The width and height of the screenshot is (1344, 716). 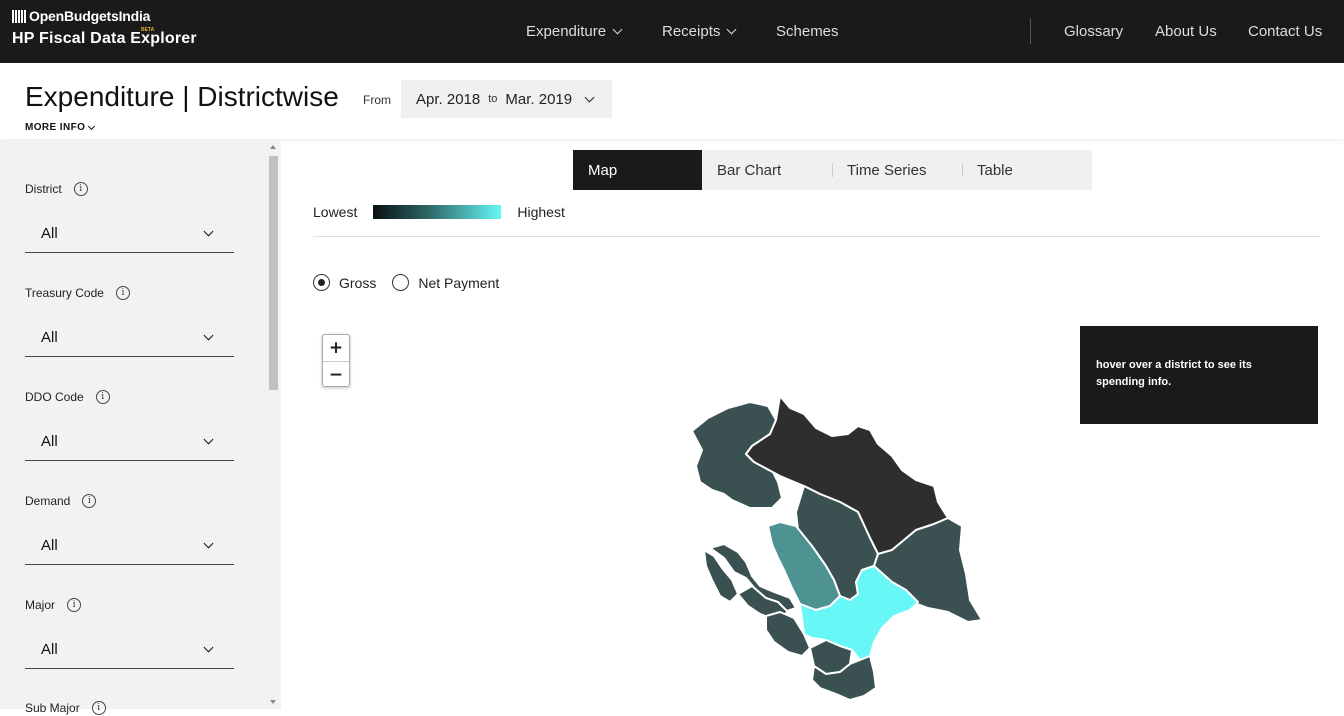 What do you see at coordinates (377, 100) in the screenshot?
I see `from-label: From` at bounding box center [377, 100].